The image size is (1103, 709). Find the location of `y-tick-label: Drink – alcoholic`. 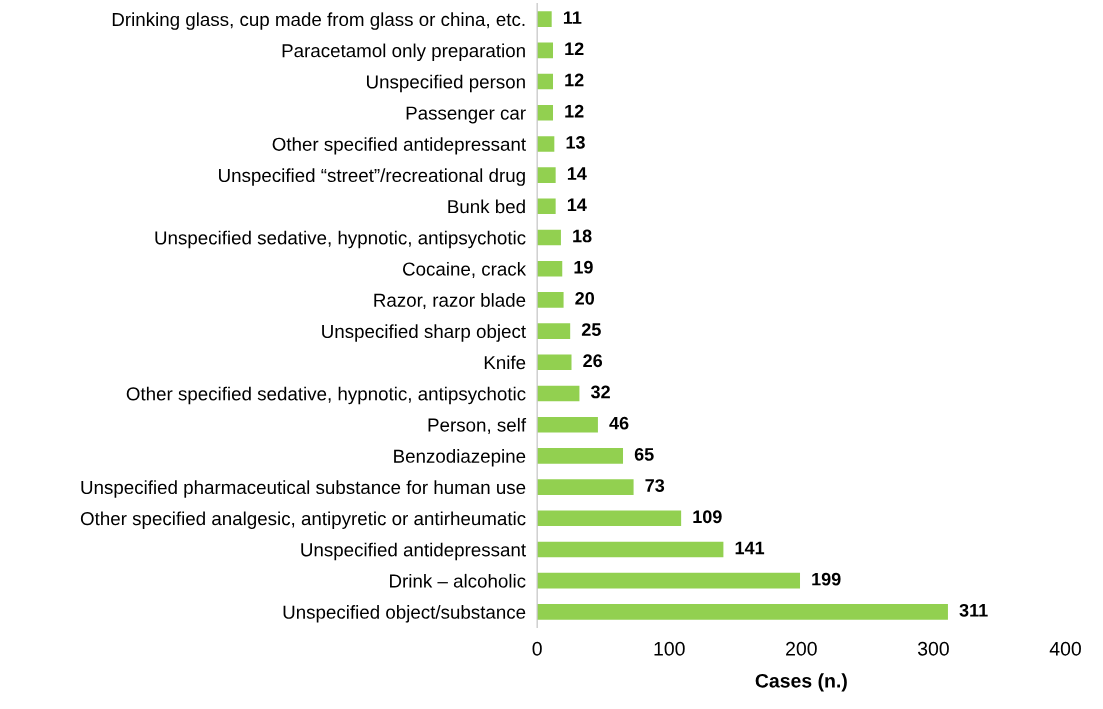

y-tick-label: Drink – alcoholic is located at coordinates (458, 580).